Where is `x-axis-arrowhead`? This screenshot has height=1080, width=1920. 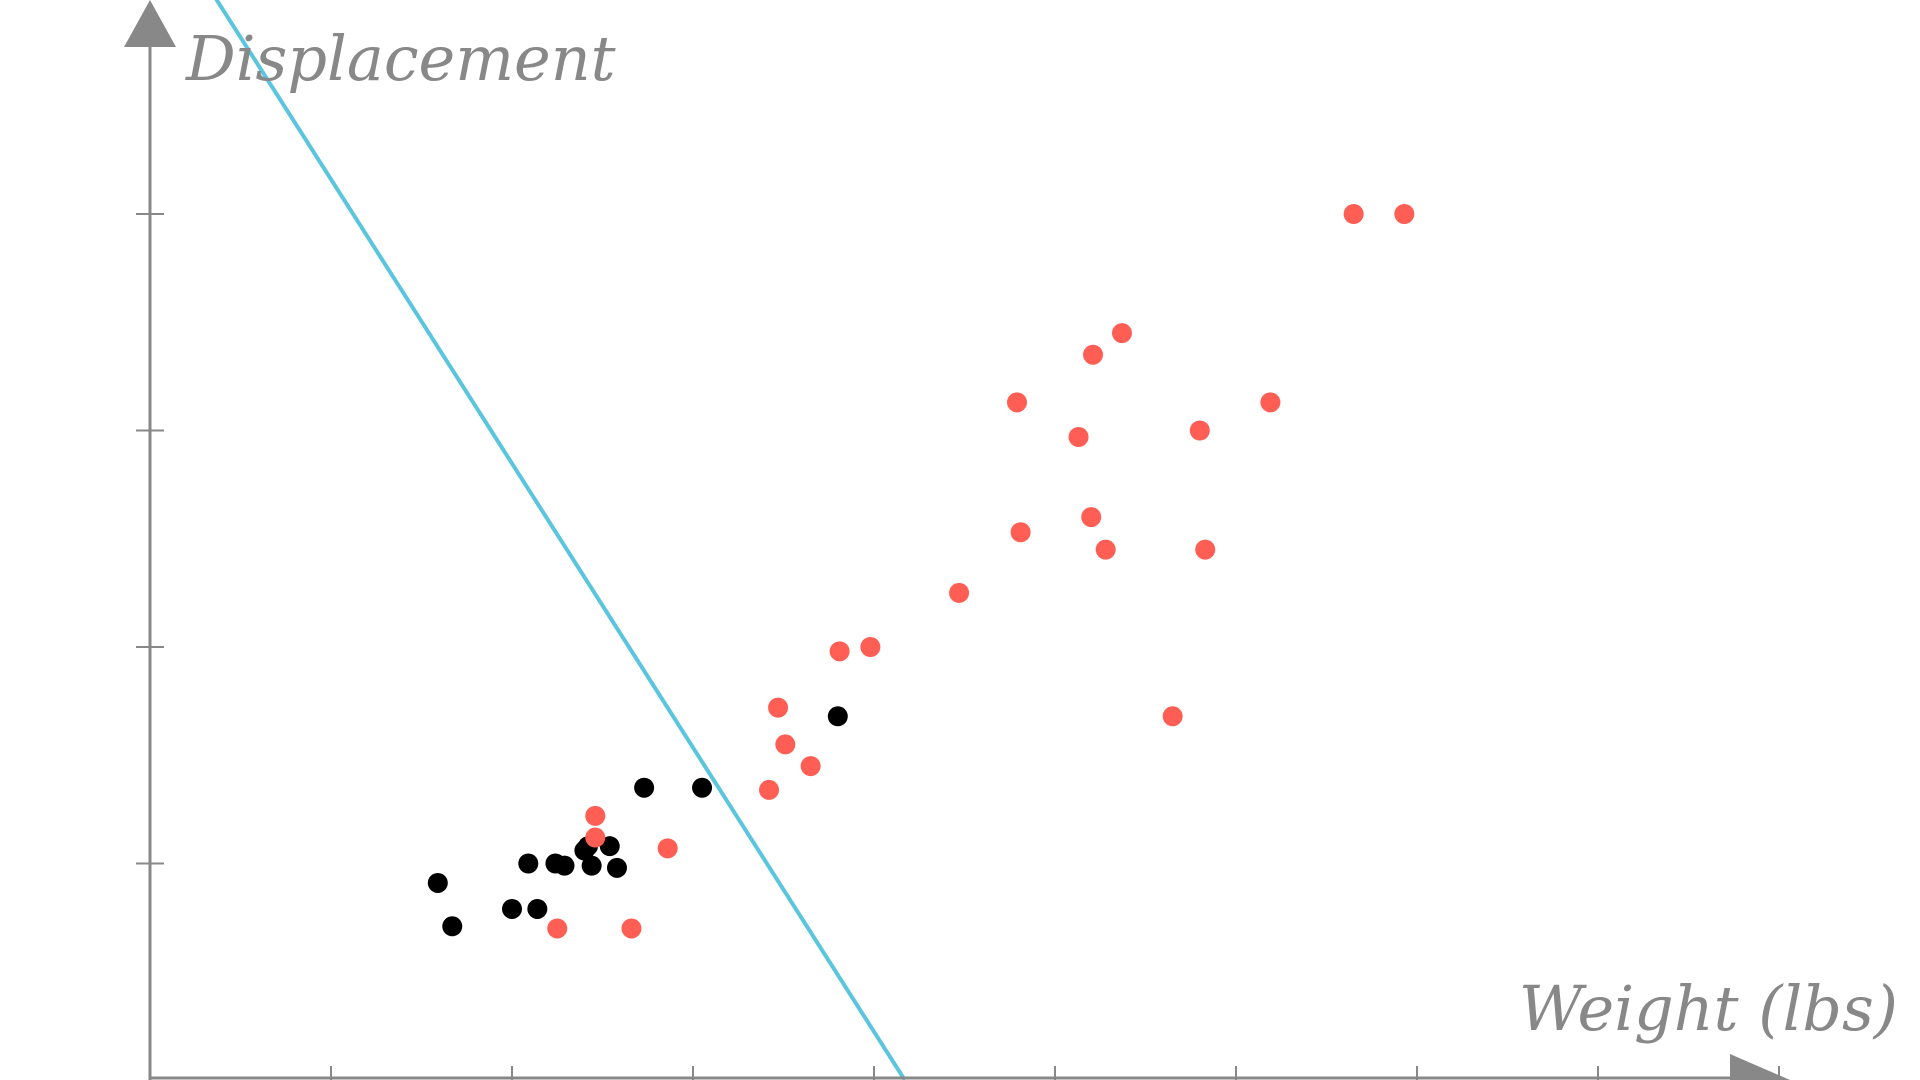
x-axis-arrowhead is located at coordinates (1760, 1067).